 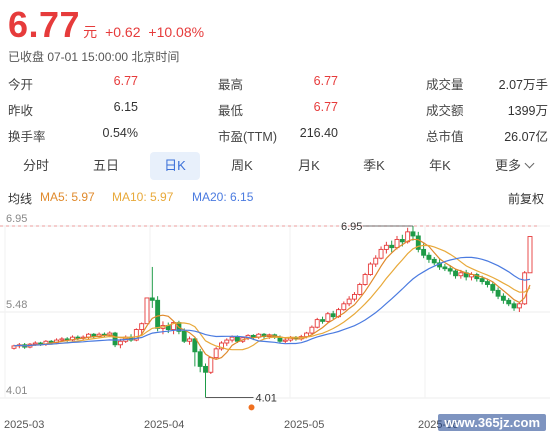 I want to click on quote-value: 26.07亿, so click(x=526, y=137).